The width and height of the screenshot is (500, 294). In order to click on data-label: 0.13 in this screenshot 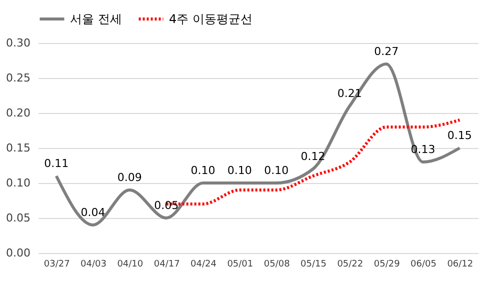, I will do `click(423, 149)`.